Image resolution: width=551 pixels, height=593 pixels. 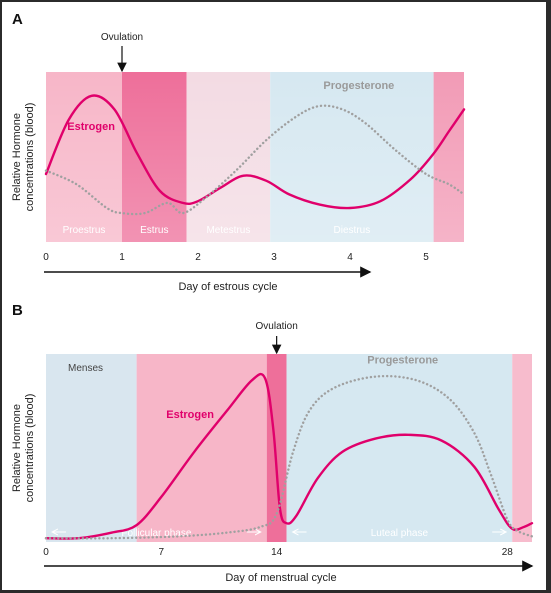 I want to click on x-tick-4: 4, so click(x=350, y=257).